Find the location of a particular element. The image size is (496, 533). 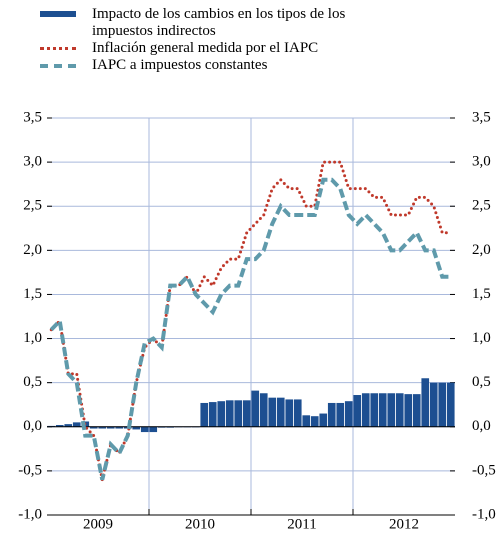

x-tick-label: 2009 is located at coordinates (98, 524).